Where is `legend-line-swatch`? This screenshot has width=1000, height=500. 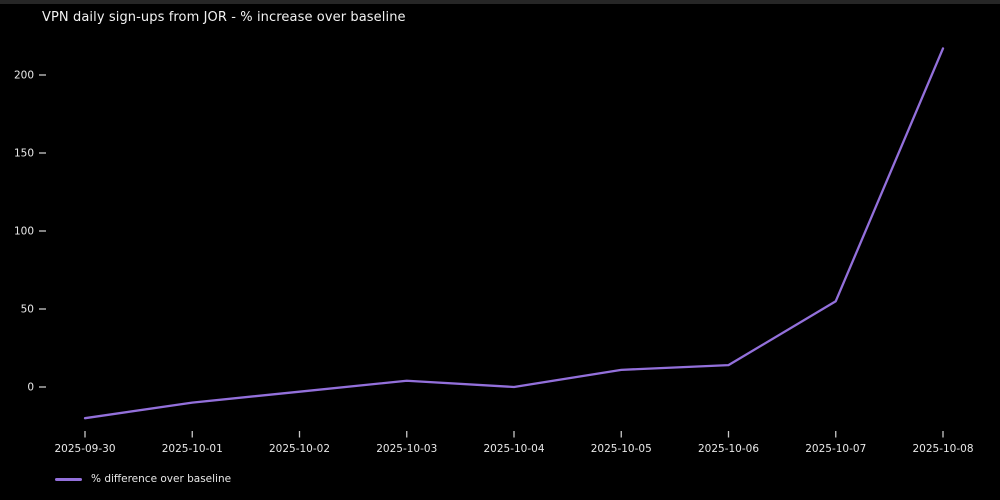
legend-line-swatch is located at coordinates (68, 479).